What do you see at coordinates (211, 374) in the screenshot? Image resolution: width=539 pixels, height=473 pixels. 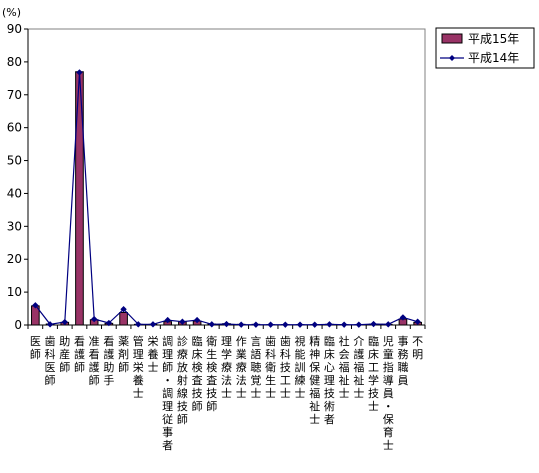 I see `x-category-label: 衛生検査技師` at bounding box center [211, 374].